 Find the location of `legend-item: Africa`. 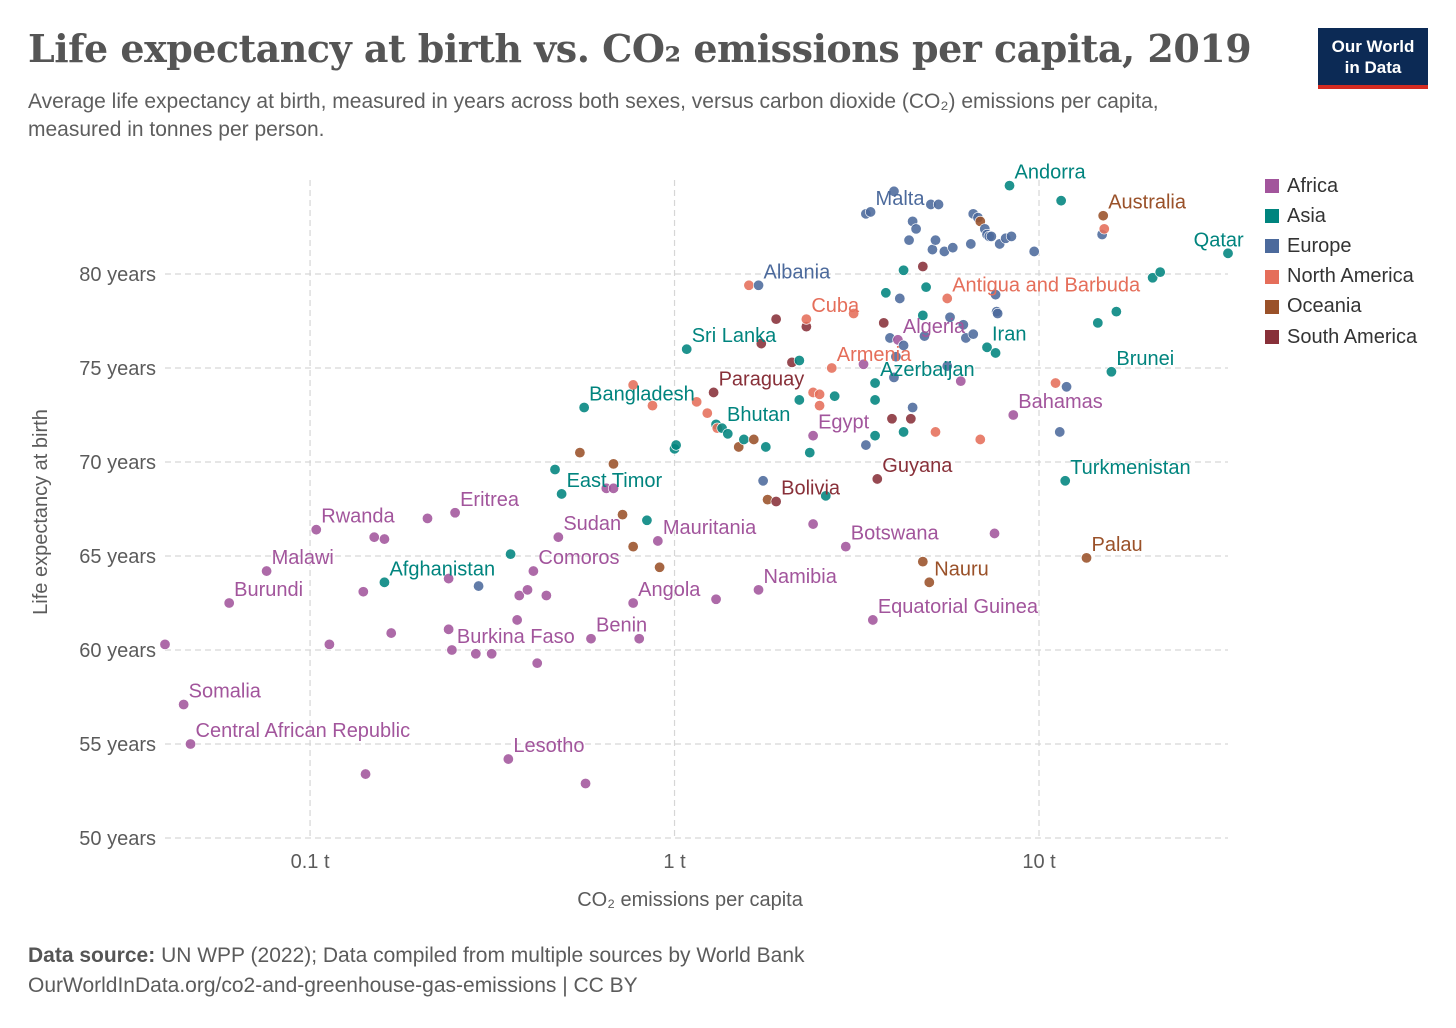

legend-item: Africa is located at coordinates (1341, 186).